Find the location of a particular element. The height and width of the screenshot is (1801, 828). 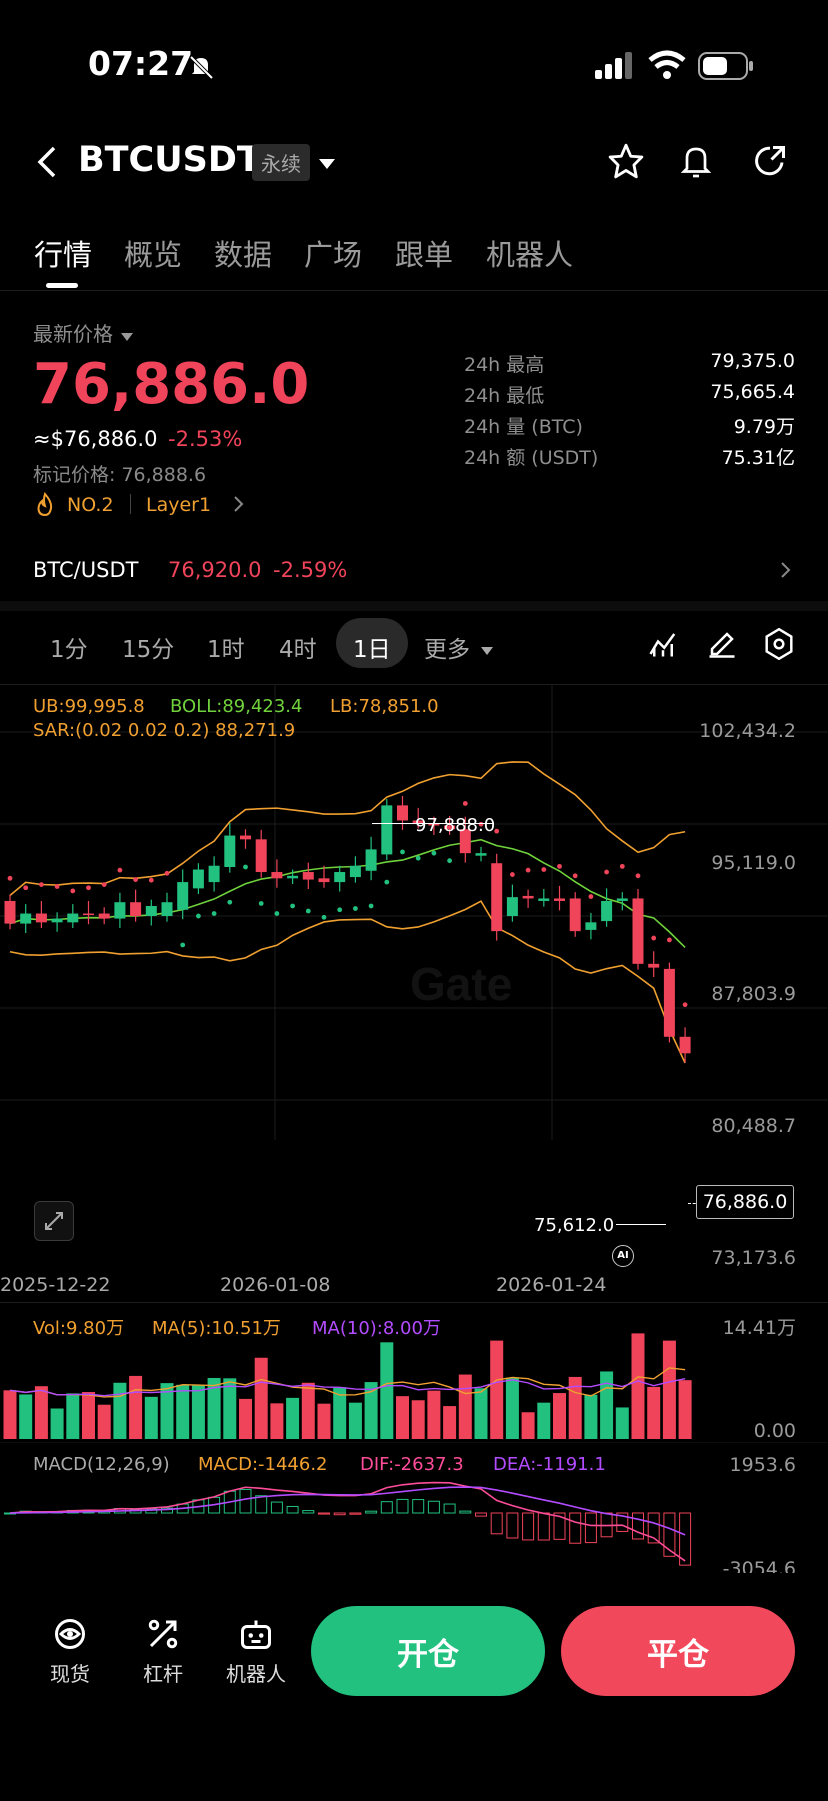

leverage-icon is located at coordinates (163, 1636).